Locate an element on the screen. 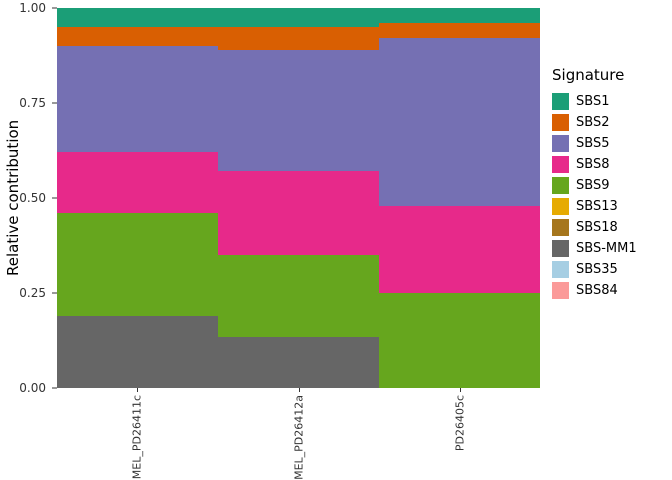 Image resolution: width=672 pixels, height=480 pixels. legend-label: SBS5 is located at coordinates (593, 143).